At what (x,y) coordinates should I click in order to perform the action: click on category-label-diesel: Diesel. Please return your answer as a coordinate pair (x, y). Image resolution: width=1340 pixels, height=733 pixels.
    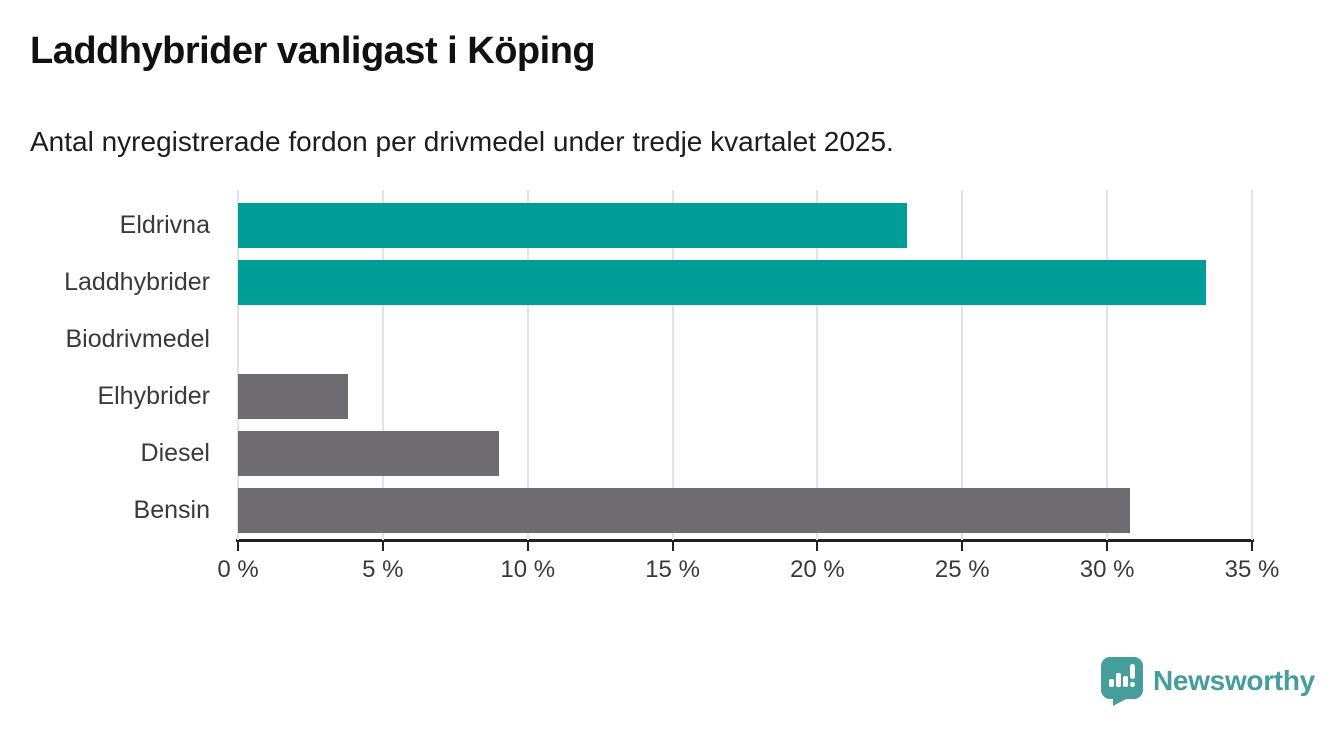
    Looking at the image, I should click on (175, 453).